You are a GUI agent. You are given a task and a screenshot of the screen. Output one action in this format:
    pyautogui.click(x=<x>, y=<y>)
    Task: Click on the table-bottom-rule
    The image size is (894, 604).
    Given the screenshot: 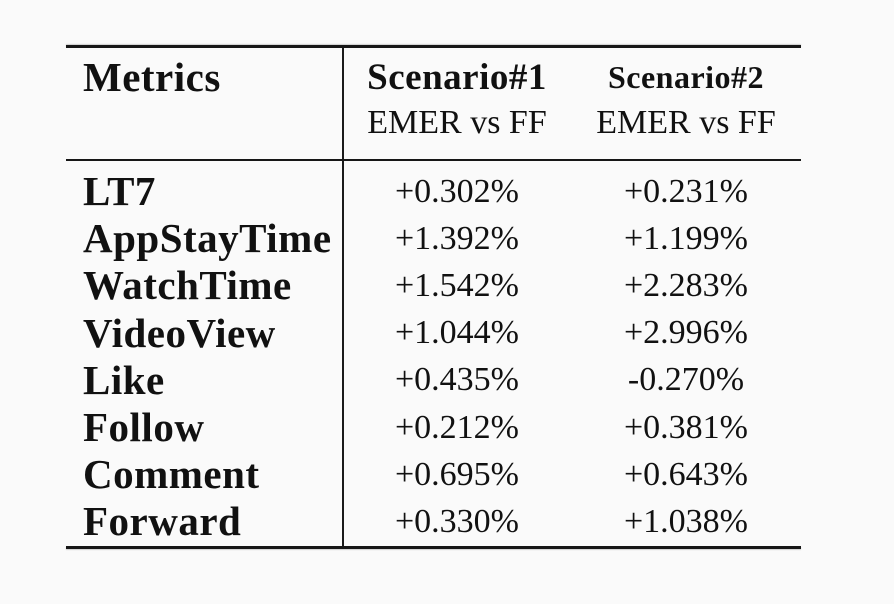 What is the action you would take?
    pyautogui.click(x=433, y=547)
    